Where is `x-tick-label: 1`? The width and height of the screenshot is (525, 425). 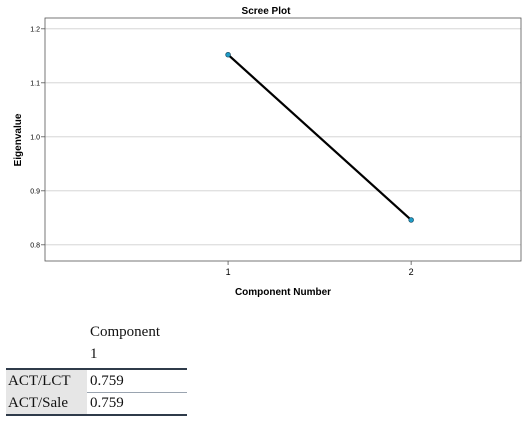 x-tick-label: 1 is located at coordinates (228, 272).